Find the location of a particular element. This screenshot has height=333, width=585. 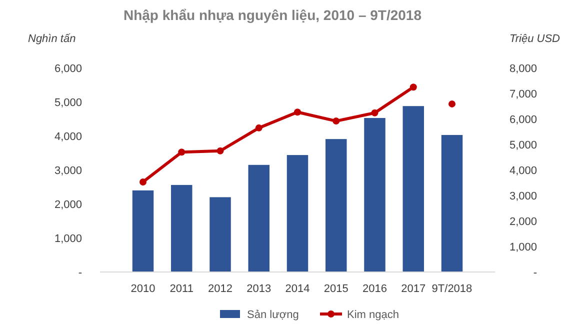

y2-tick-label: 3,000 is located at coordinates (523, 196).